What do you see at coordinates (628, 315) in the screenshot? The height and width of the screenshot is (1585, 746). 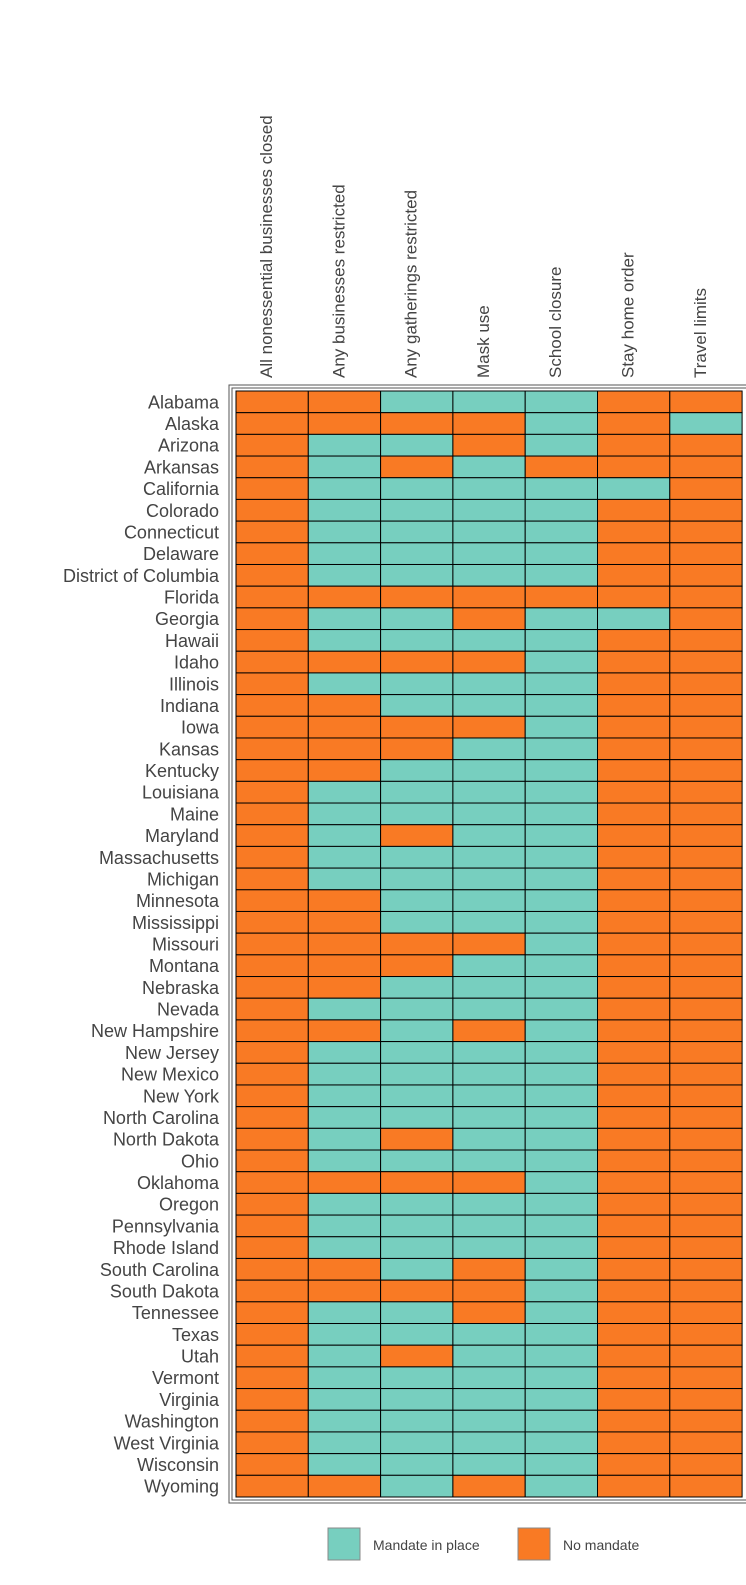 I see `column-label: Stay home order` at bounding box center [628, 315].